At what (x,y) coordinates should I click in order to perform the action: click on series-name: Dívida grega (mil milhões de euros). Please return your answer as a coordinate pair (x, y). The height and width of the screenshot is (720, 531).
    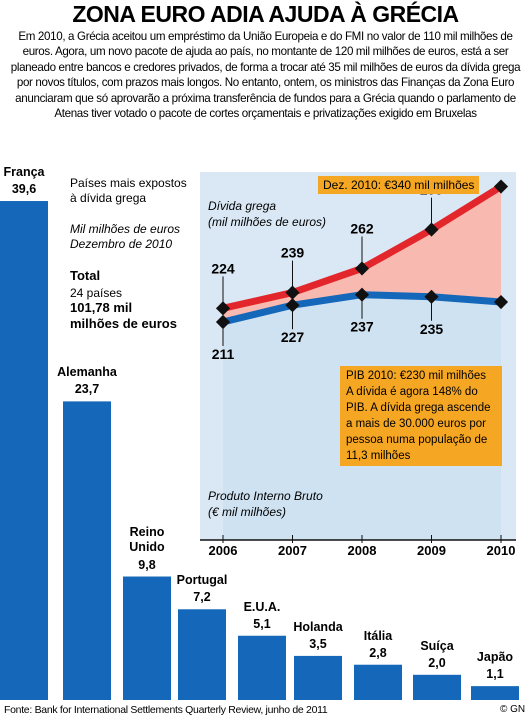
    Looking at the image, I should click on (267, 214).